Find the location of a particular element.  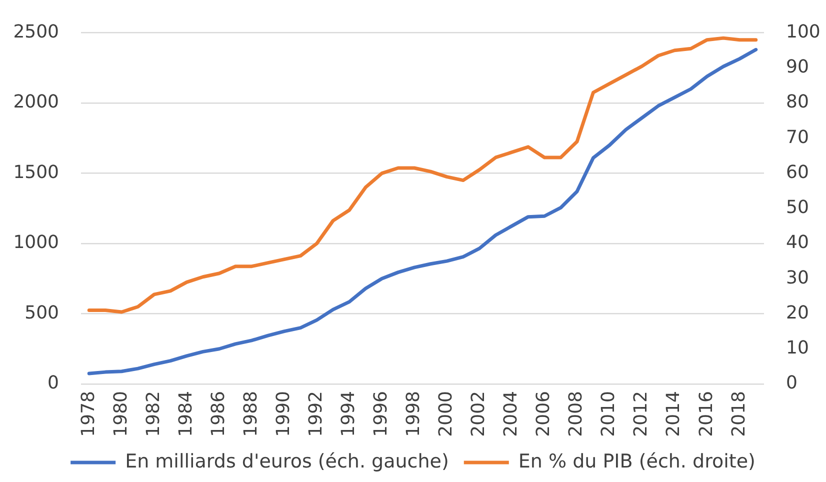

x-tick-label: 1980 is located at coordinates (121, 414).